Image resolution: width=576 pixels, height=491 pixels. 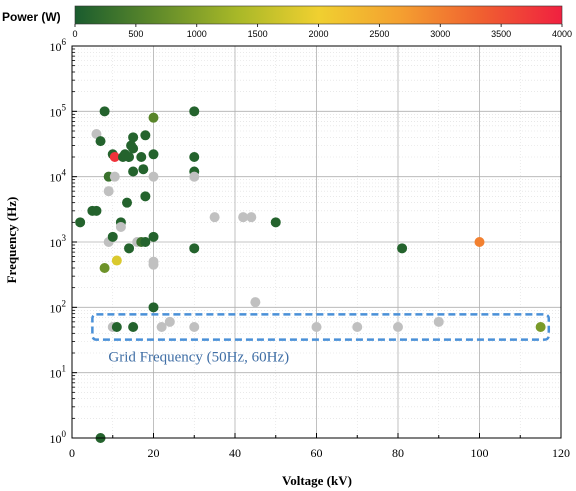 I want to click on x-tick-label: 0, so click(x=72, y=453).